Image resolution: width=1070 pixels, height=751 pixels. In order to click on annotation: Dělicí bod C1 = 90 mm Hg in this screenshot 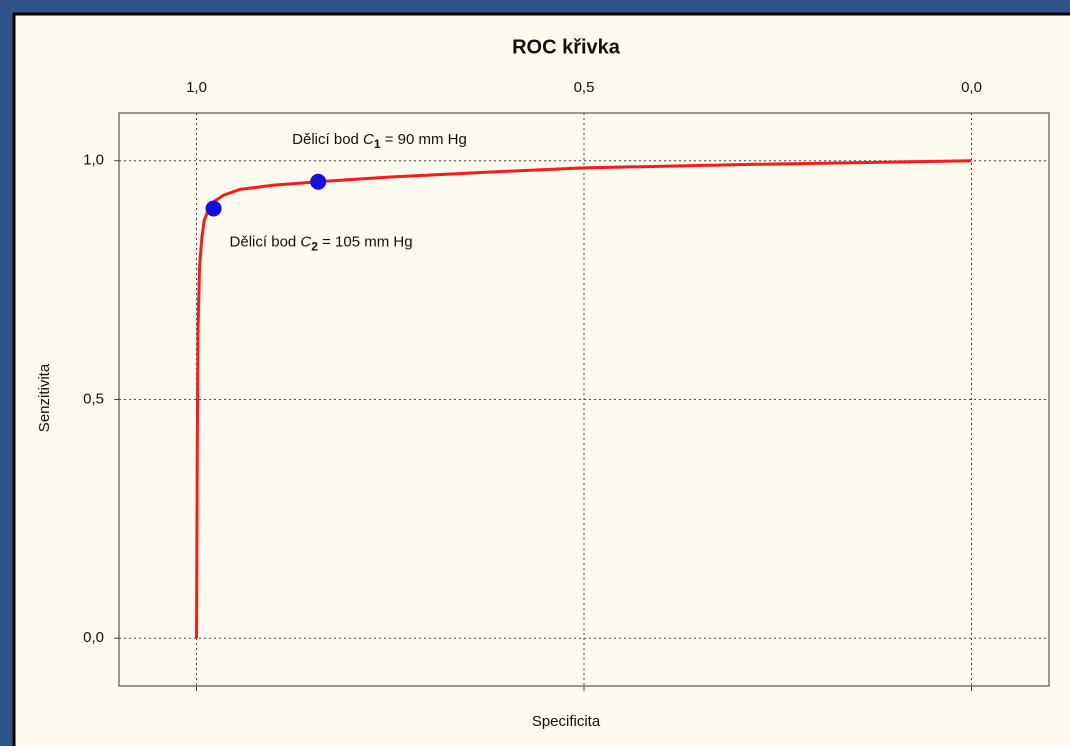, I will do `click(379, 141)`.